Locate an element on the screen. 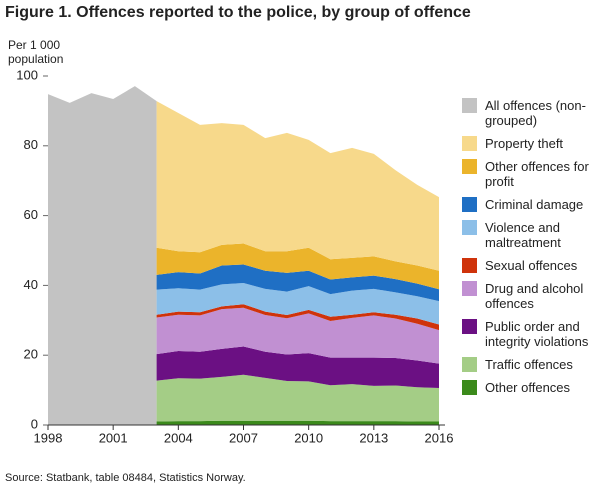 This screenshot has height=488, width=610. x-tick-label: 2007 is located at coordinates (243, 437).